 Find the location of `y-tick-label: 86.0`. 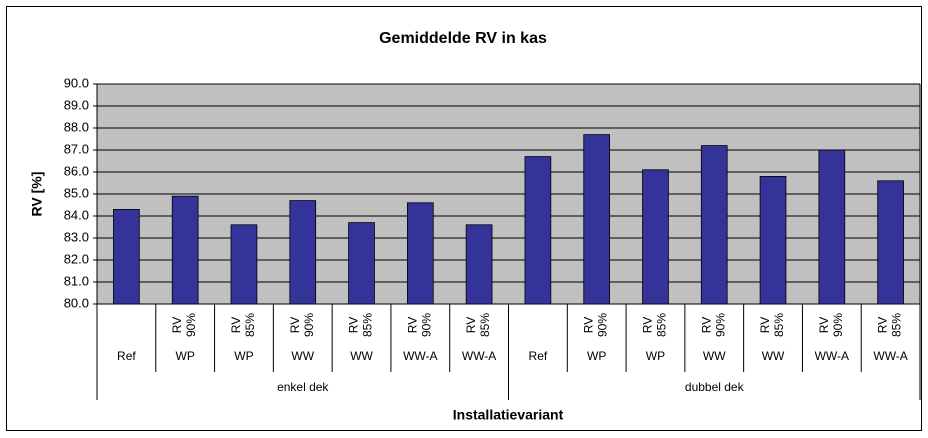

y-tick-label: 86.0 is located at coordinates (76, 170).